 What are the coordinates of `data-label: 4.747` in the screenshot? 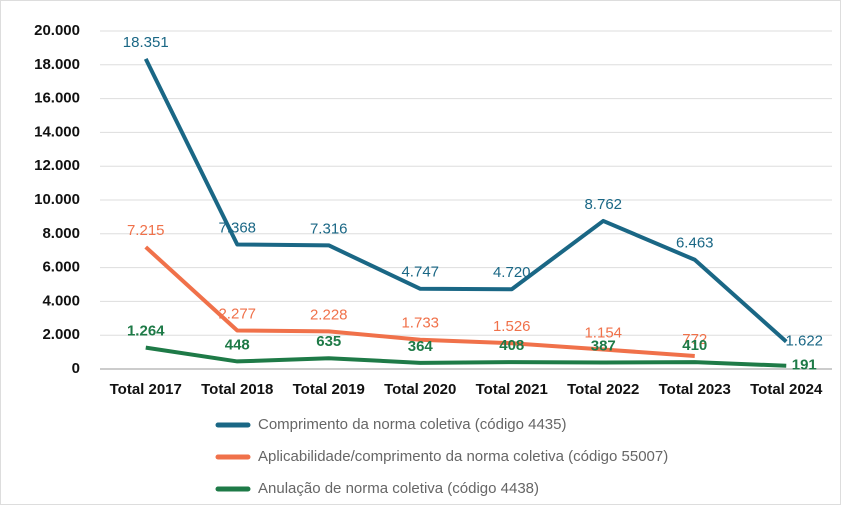 It's located at (420, 272).